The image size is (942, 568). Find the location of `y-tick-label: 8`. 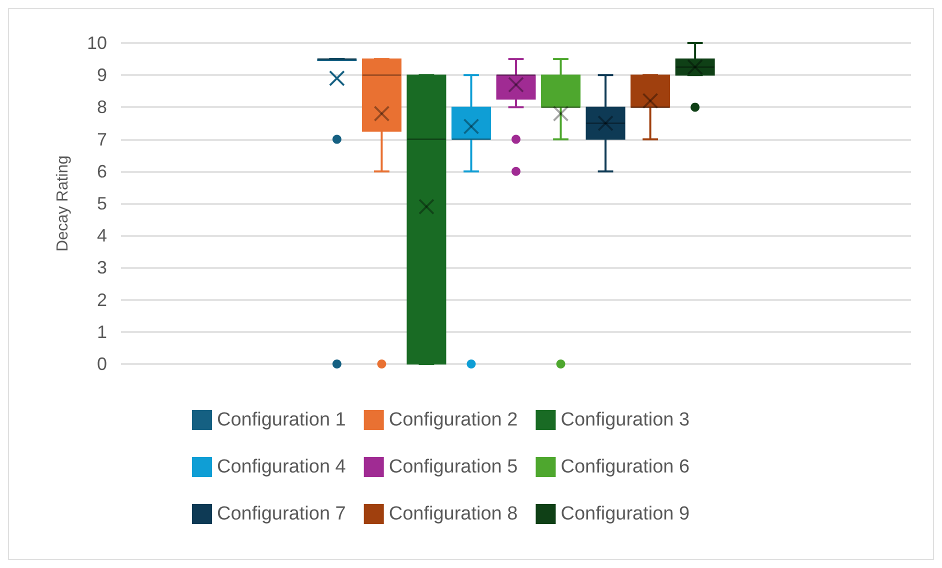

y-tick-label: 8 is located at coordinates (101, 107).